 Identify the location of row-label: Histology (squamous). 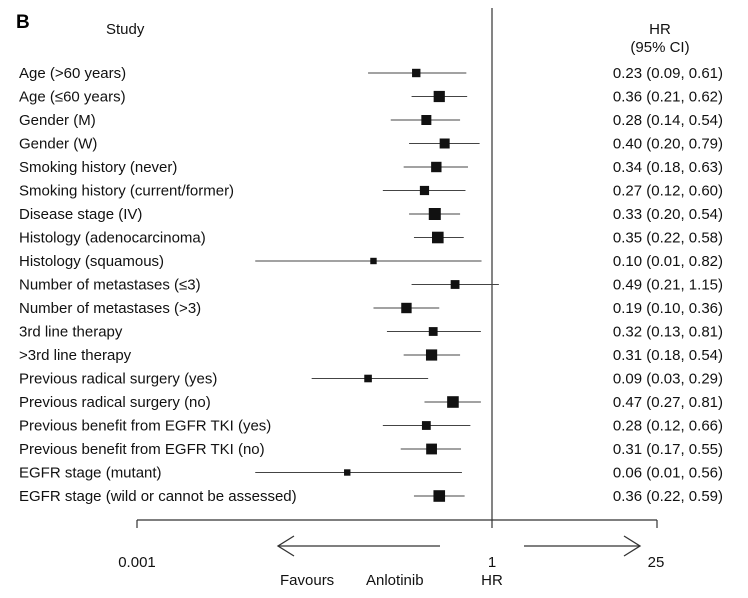
(91, 261).